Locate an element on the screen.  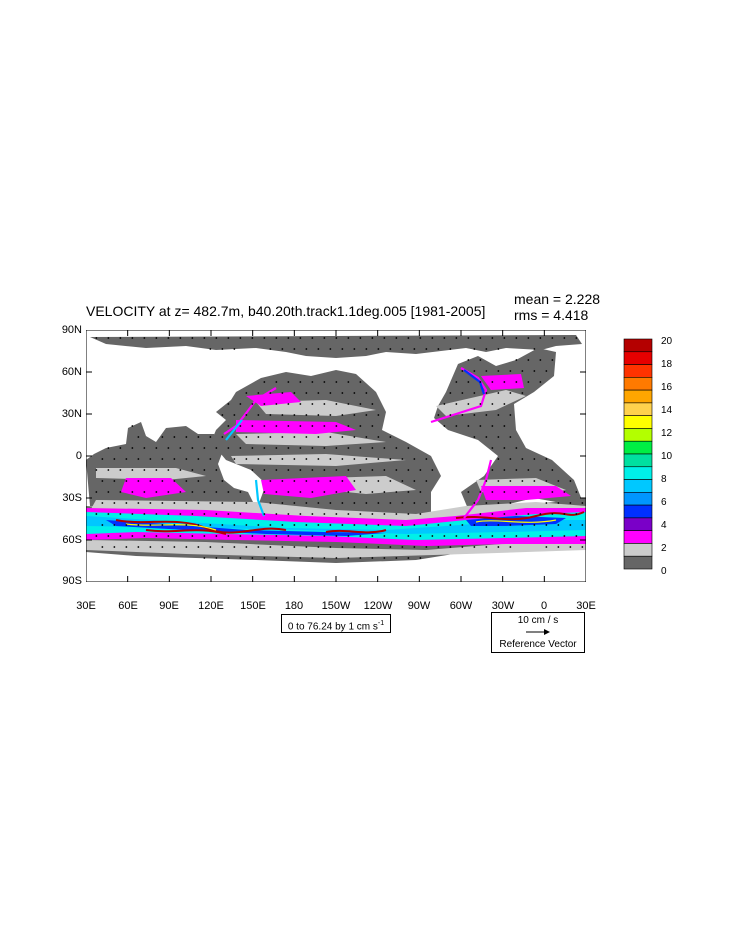
reference-vector-speed: 10 cm / s is located at coordinates (538, 620).